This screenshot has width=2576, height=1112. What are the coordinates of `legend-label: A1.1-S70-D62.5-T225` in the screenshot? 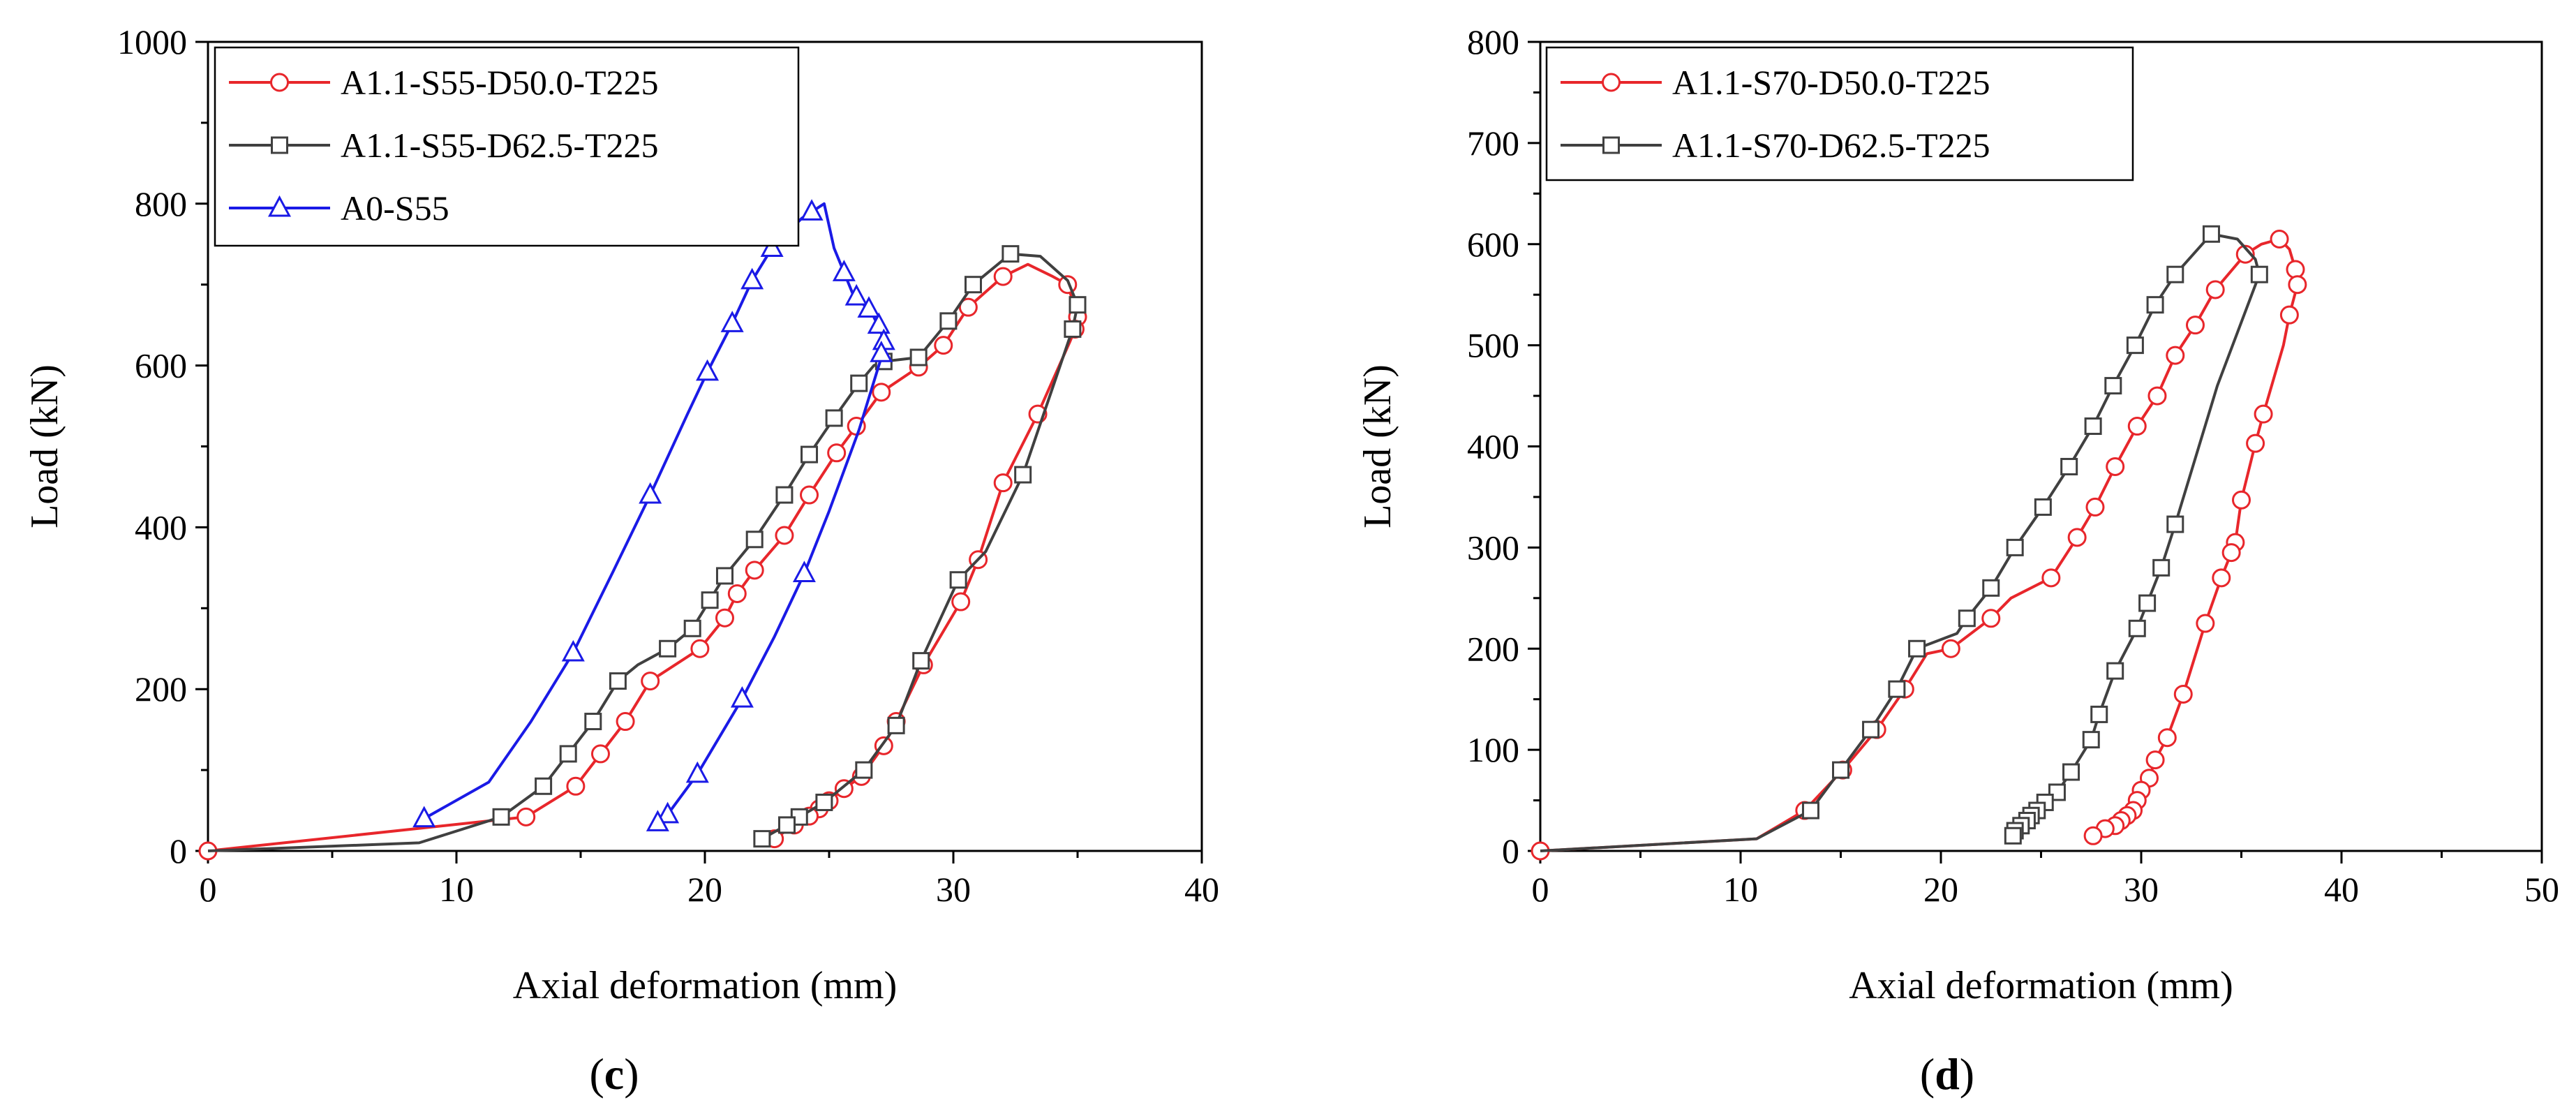 It's located at (1831, 145).